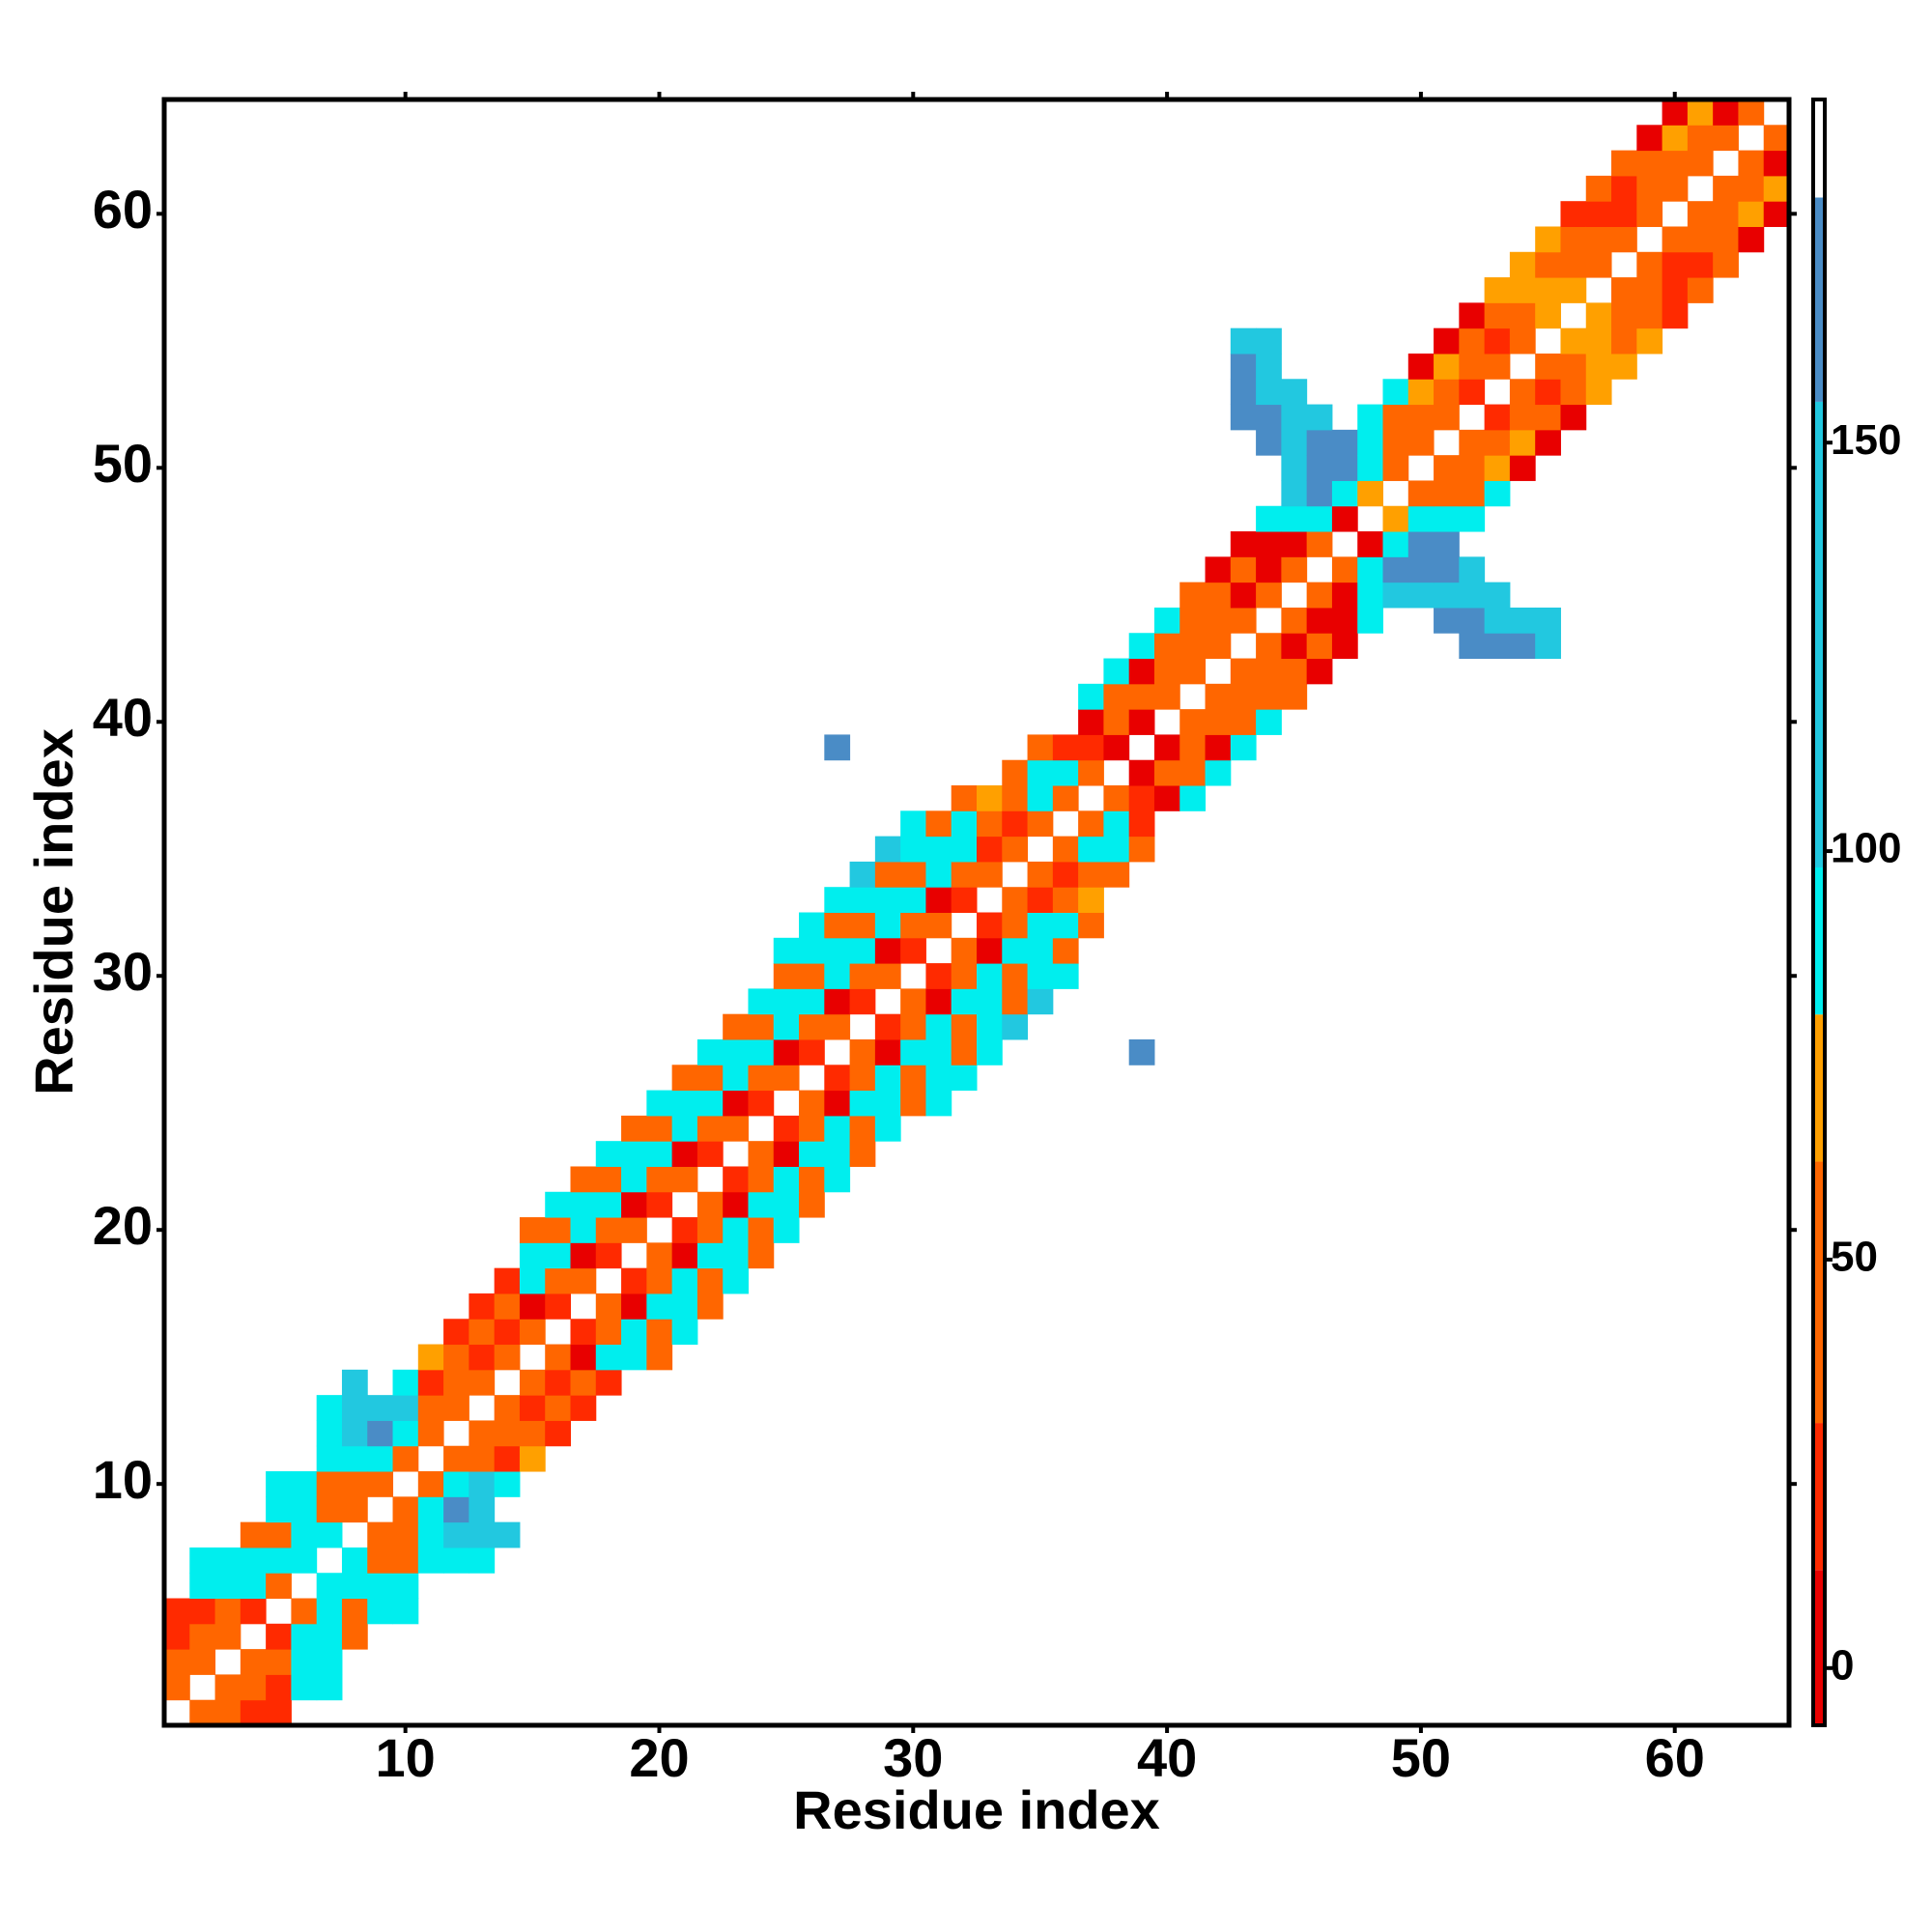 This screenshot has height=1932, width=1932. What do you see at coordinates (976, 1809) in the screenshot?
I see `x-axis-title: Residue index` at bounding box center [976, 1809].